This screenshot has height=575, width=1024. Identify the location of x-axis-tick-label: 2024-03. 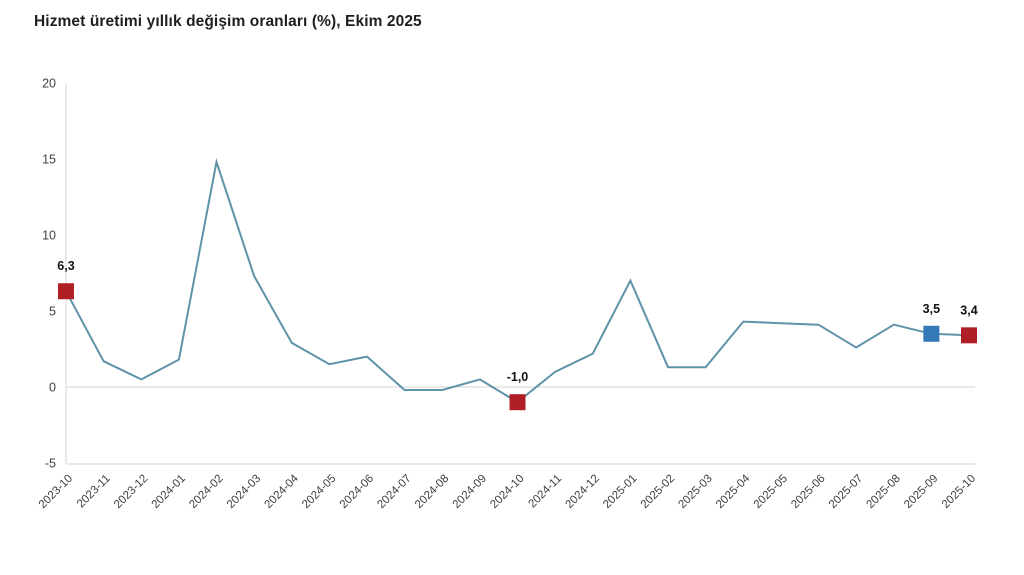
(244, 492).